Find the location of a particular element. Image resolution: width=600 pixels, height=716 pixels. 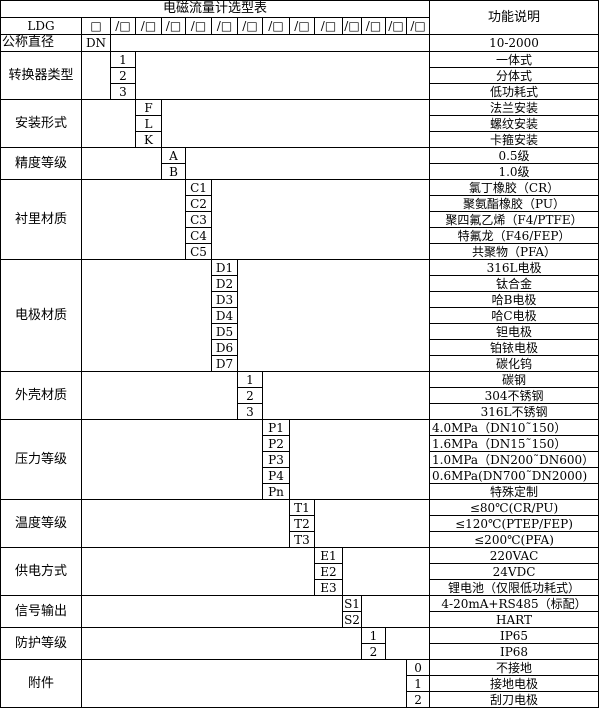

description-cell: 10-2000 is located at coordinates (514, 43).